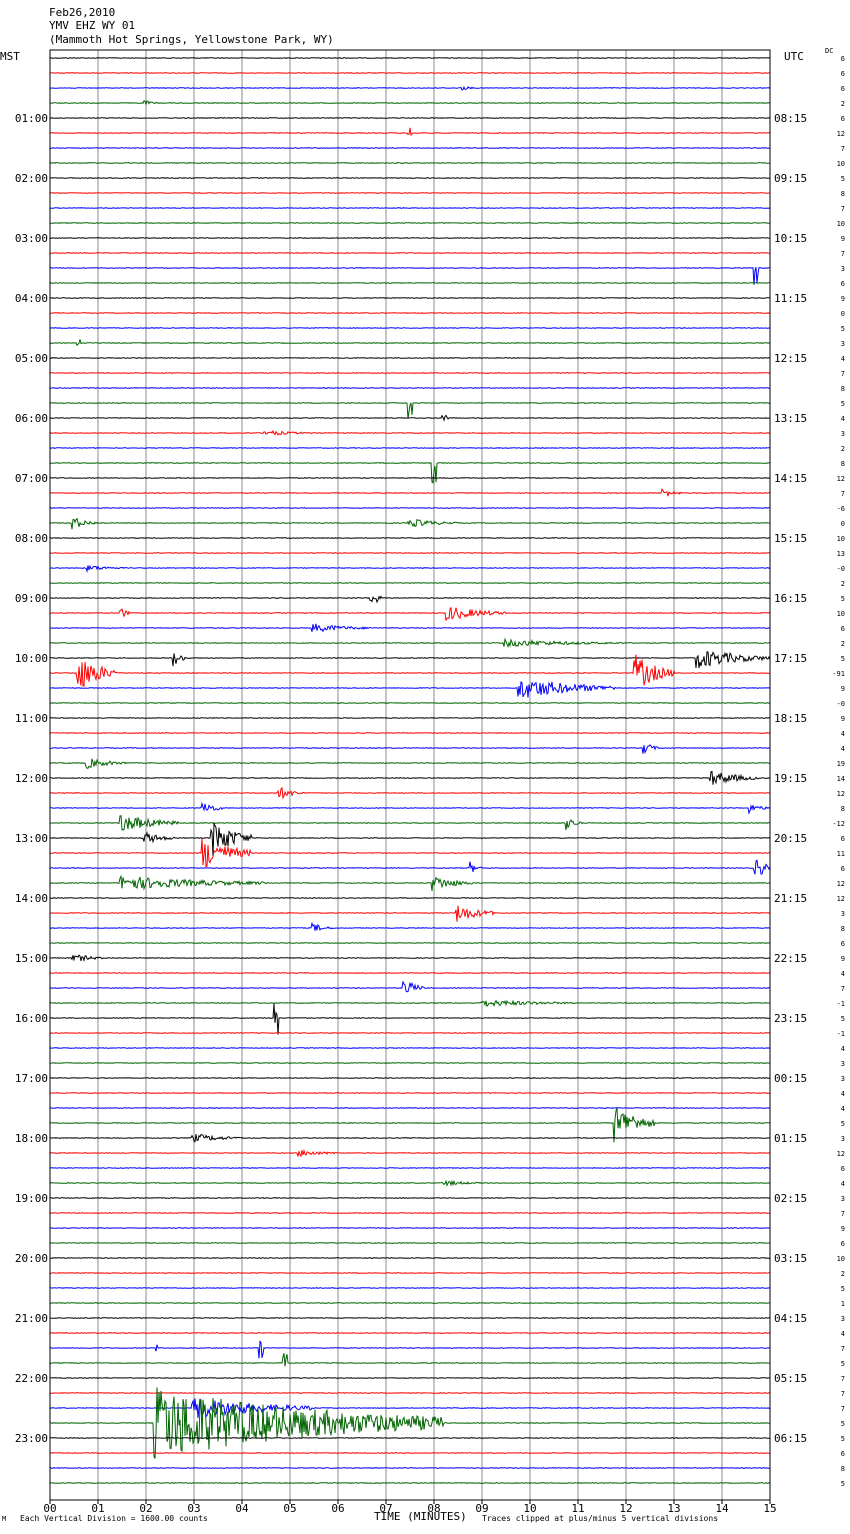 The image size is (850, 1534). I want to click on dc-offset-label: 0, so click(843, 524).